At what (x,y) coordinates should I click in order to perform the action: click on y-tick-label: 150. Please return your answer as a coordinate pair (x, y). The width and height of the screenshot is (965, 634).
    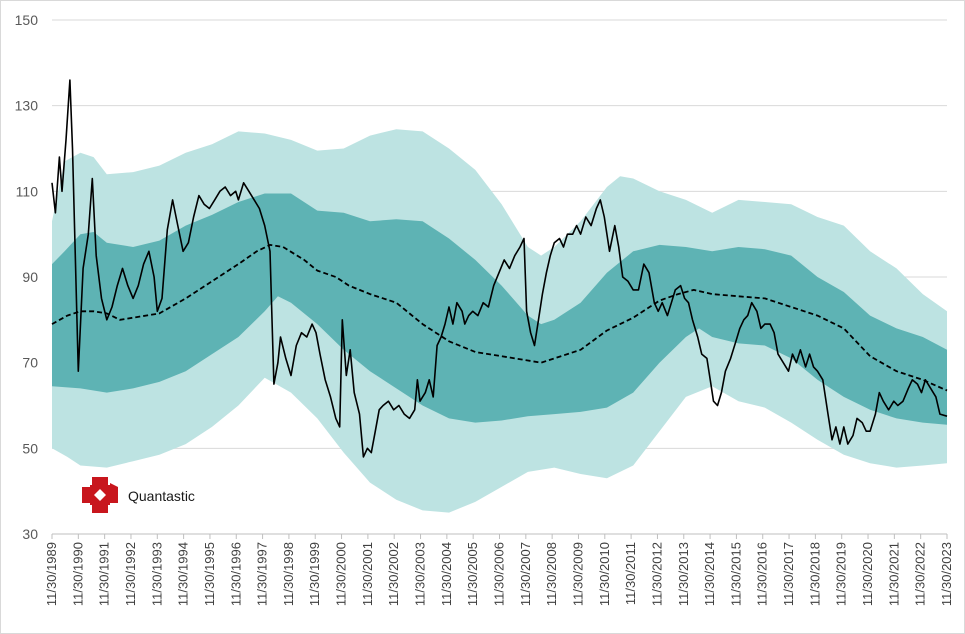
    Looking at the image, I should click on (27, 20).